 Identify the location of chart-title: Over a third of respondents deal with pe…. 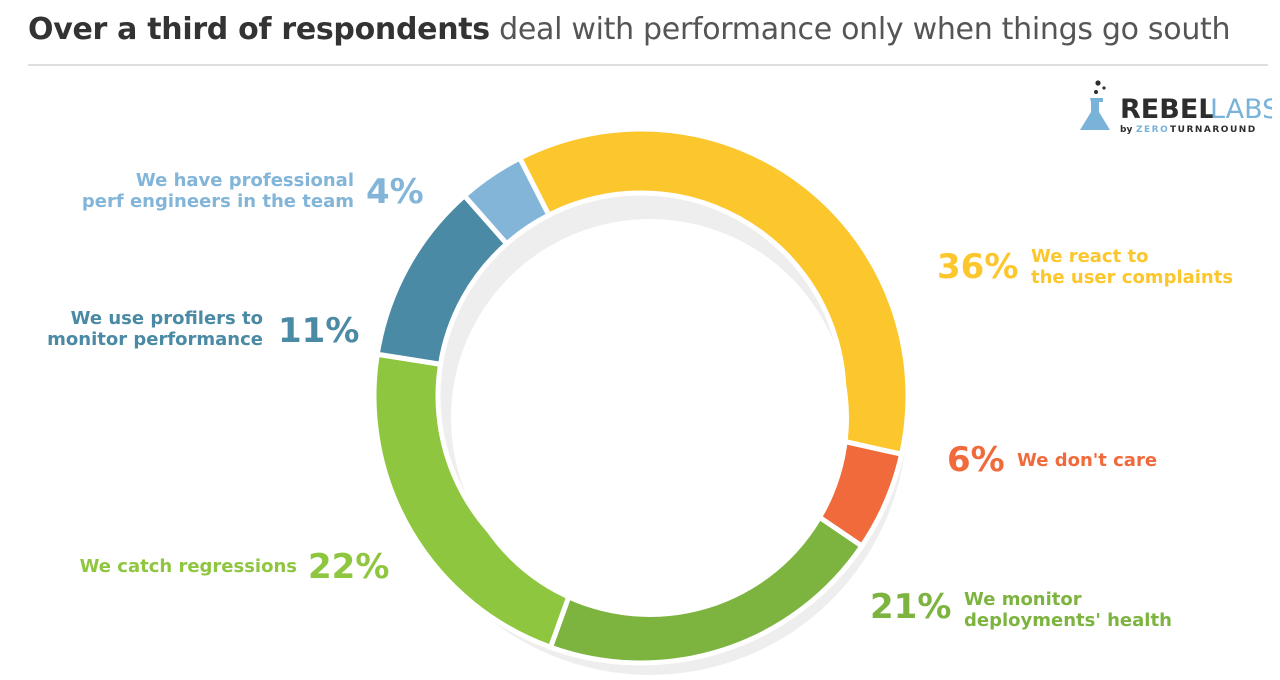
(629, 29).